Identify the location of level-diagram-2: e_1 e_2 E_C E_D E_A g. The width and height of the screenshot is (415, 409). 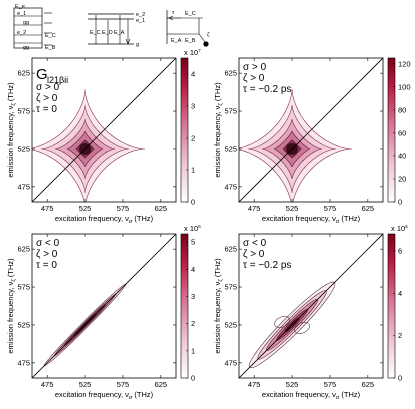
(116, 30).